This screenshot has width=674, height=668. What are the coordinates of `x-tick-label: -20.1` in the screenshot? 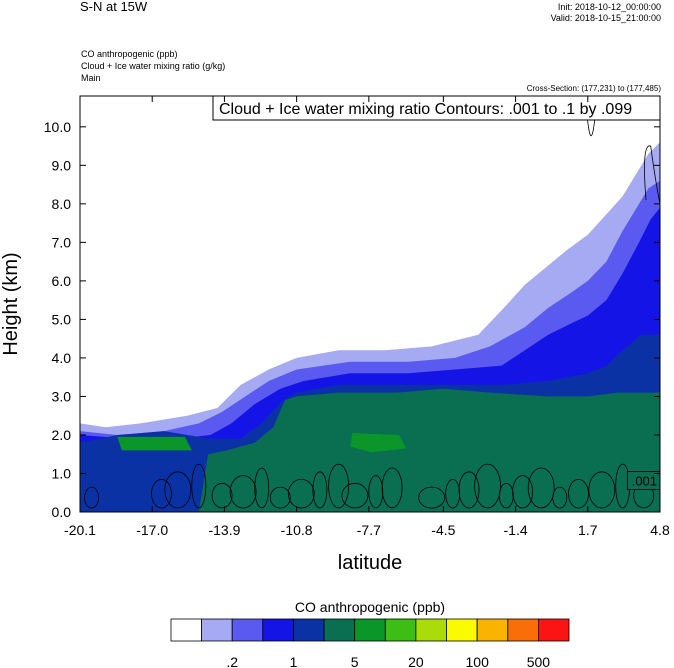 It's located at (80, 530).